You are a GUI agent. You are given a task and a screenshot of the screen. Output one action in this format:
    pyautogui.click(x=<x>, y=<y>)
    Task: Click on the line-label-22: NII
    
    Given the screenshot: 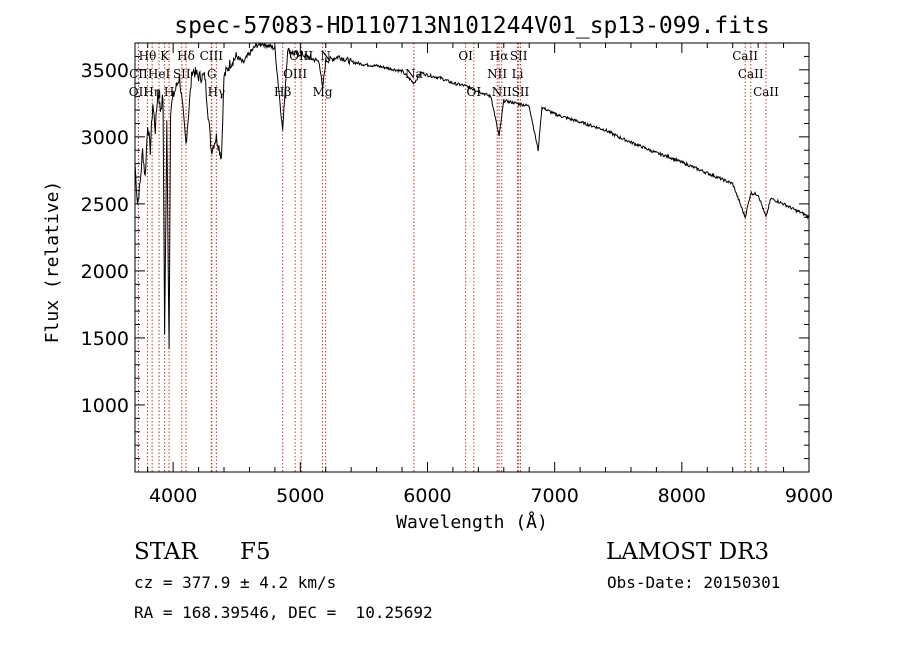 What is the action you would take?
    pyautogui.click(x=502, y=92)
    